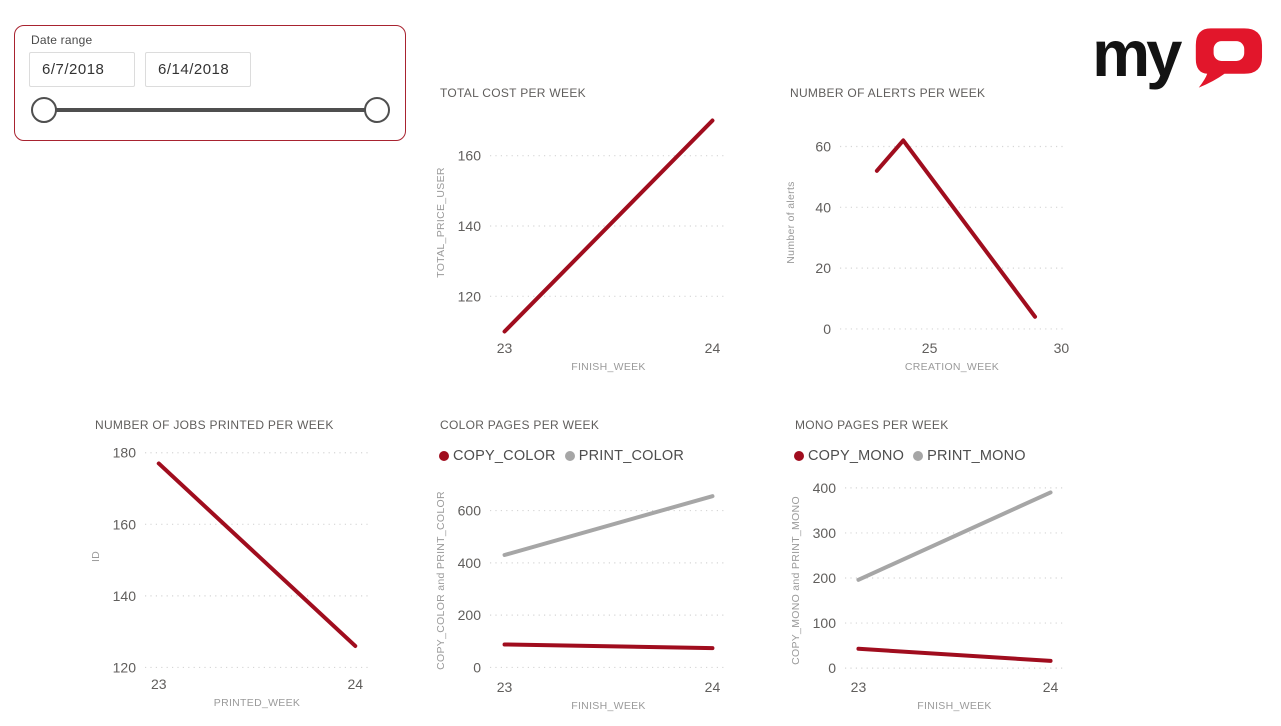 The width and height of the screenshot is (1281, 726). Describe the element at coordinates (791, 222) in the screenshot. I see `y-axis-title: Number of alerts` at that location.